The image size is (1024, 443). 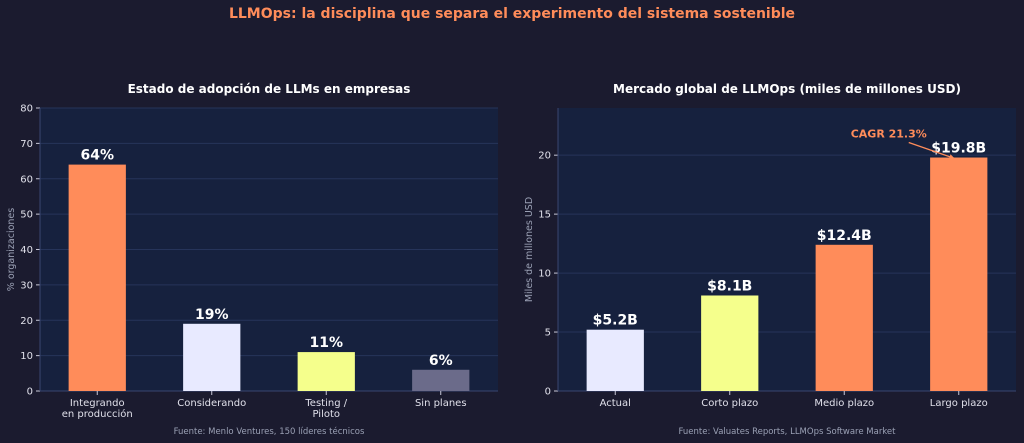 What do you see at coordinates (11, 249) in the screenshot?
I see `y-axis-label: % organizaciones` at bounding box center [11, 249].